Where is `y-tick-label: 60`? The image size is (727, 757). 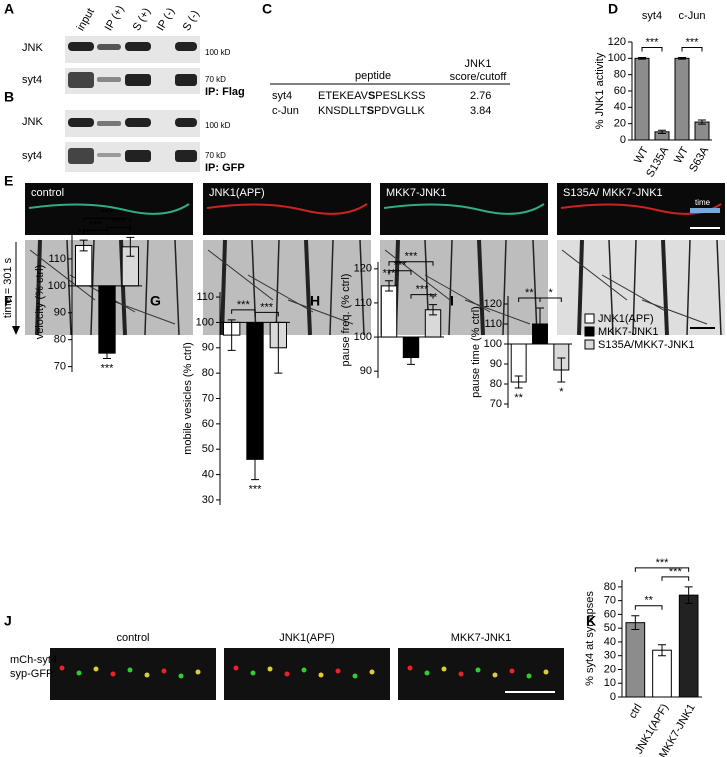 y-tick-label: 60 is located at coordinates (208, 424).